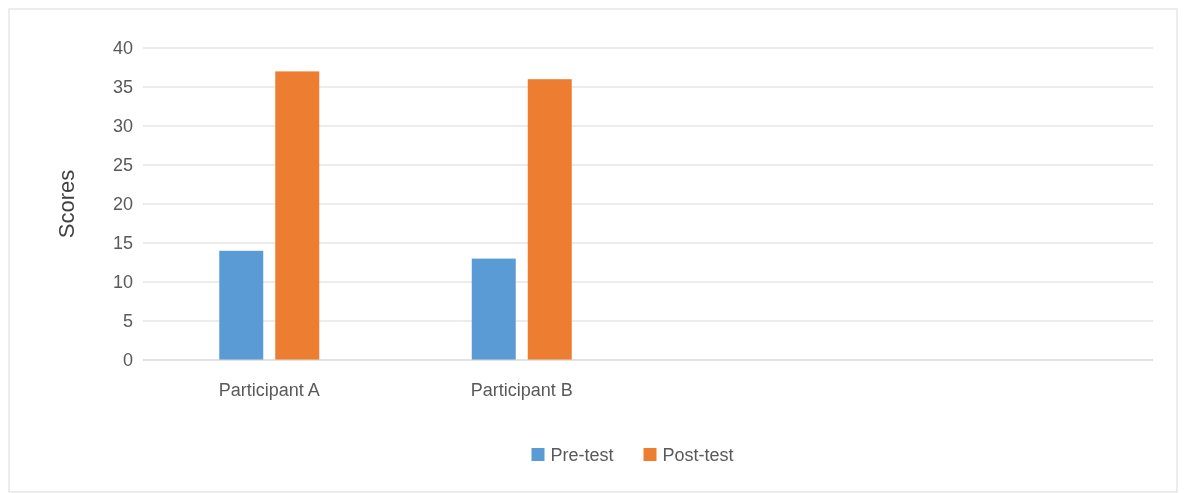  What do you see at coordinates (122, 243) in the screenshot?
I see `y-tick-label: 15` at bounding box center [122, 243].